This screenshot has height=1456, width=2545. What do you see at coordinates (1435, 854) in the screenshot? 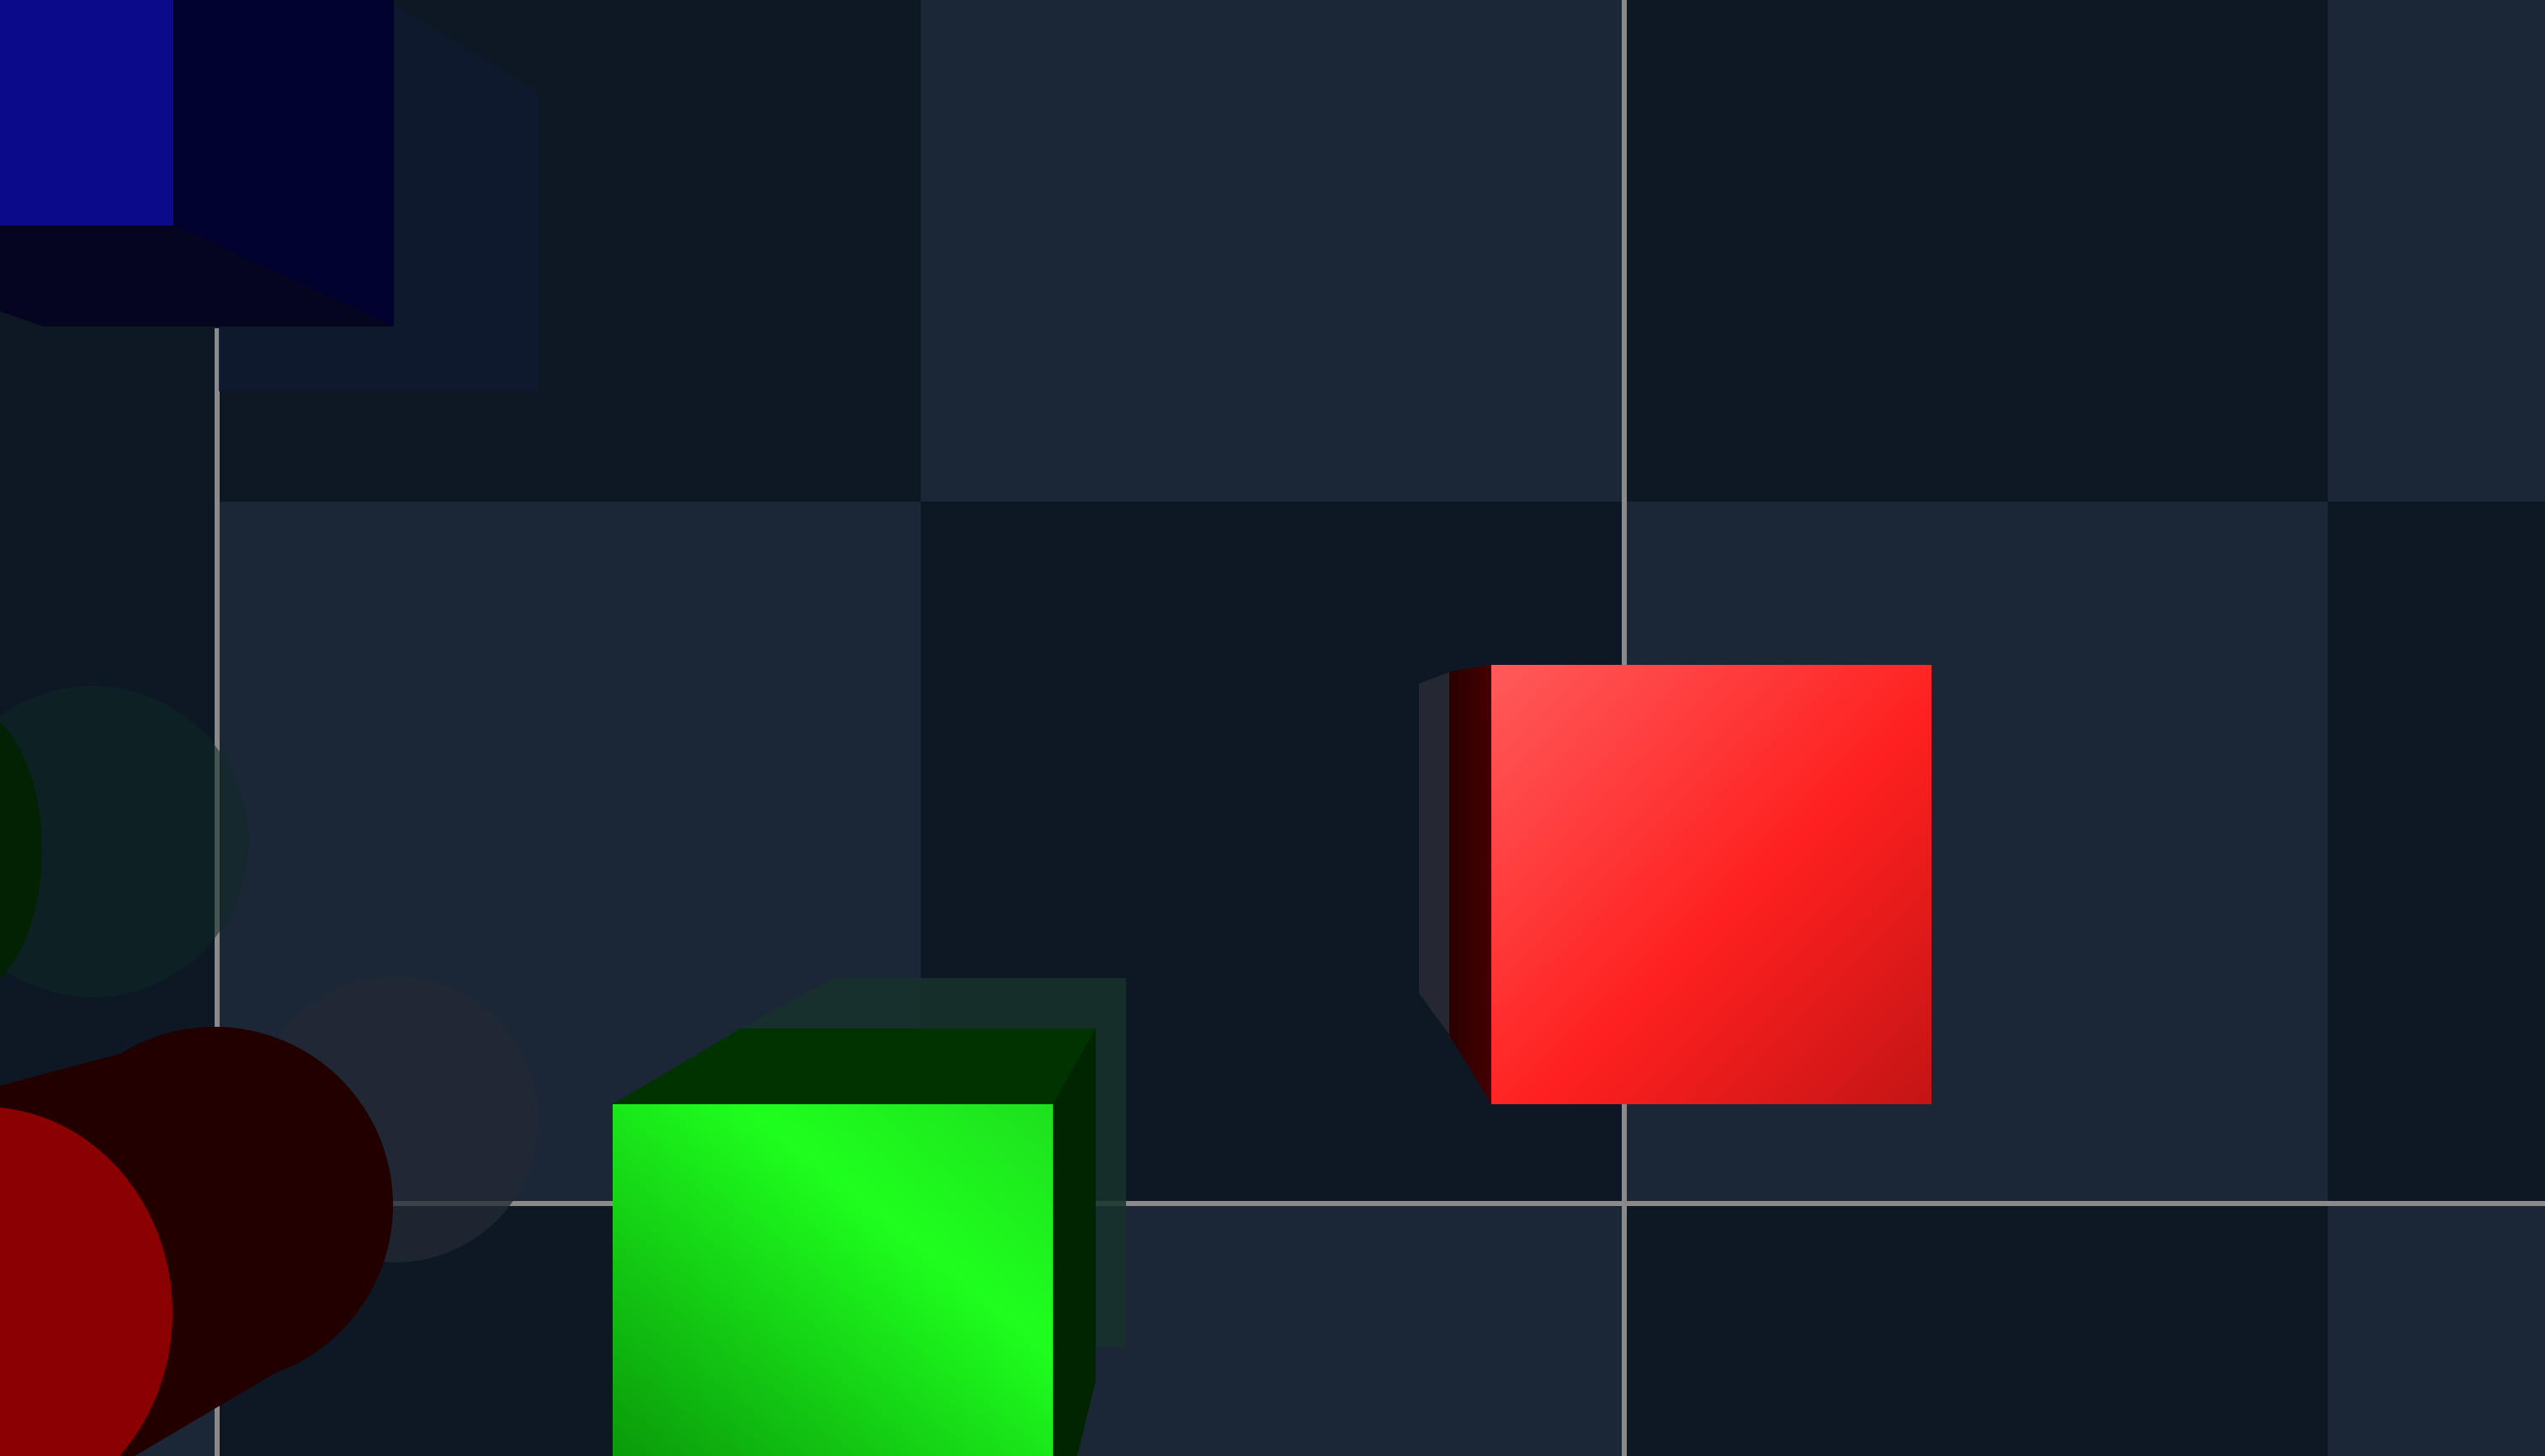
I see `red-cube-shadow` at bounding box center [1435, 854].